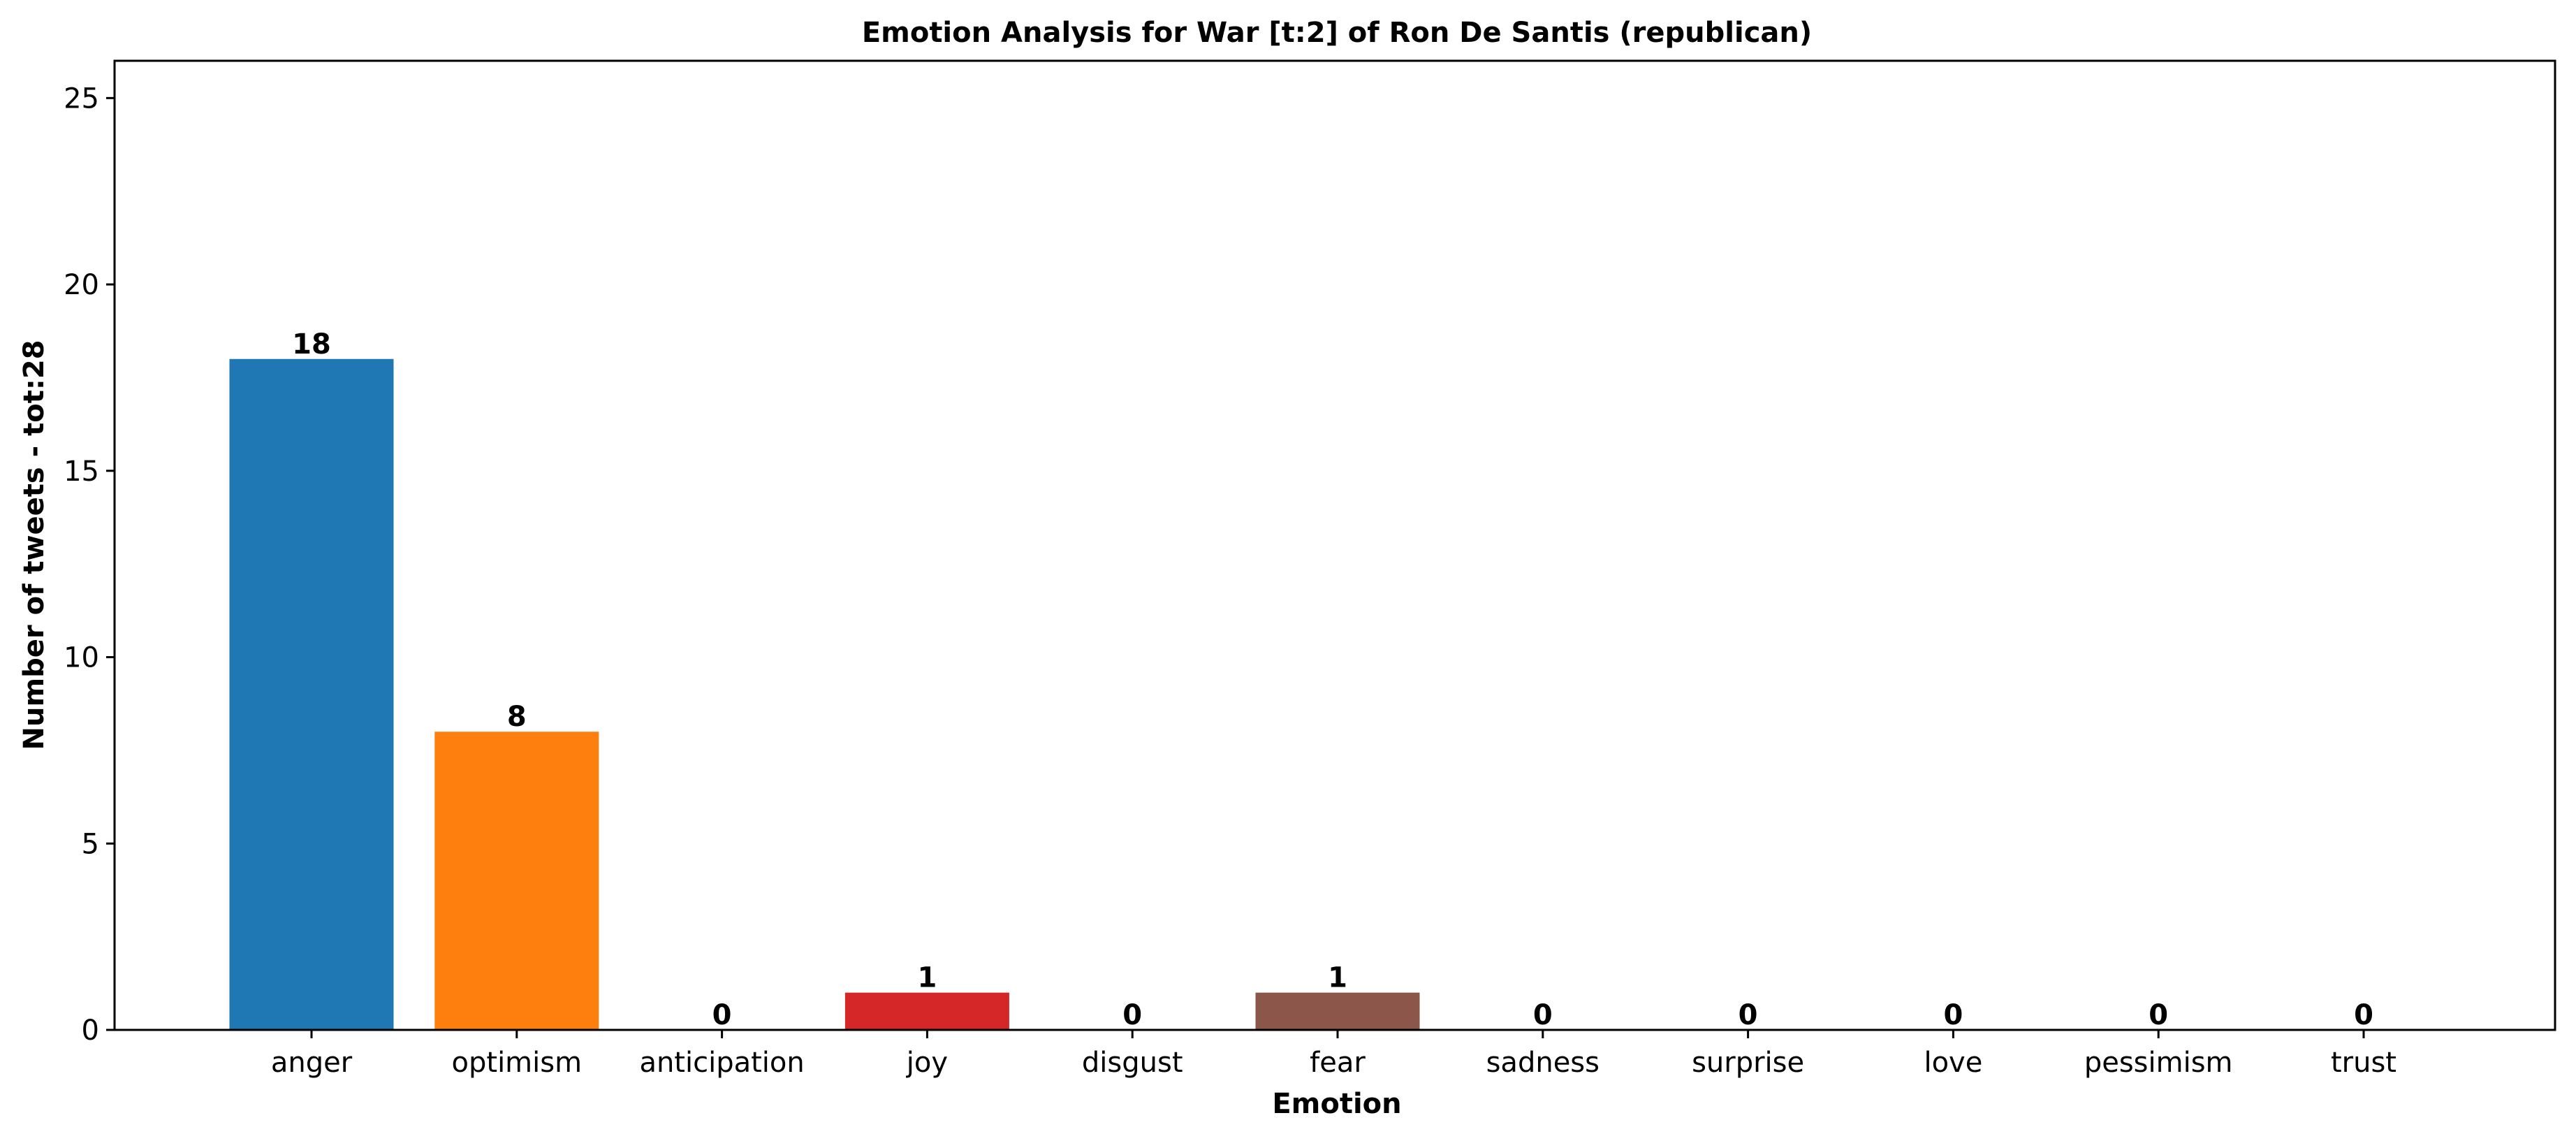  What do you see at coordinates (81, 98) in the screenshot?
I see `y-tick-label-25: 25` at bounding box center [81, 98].